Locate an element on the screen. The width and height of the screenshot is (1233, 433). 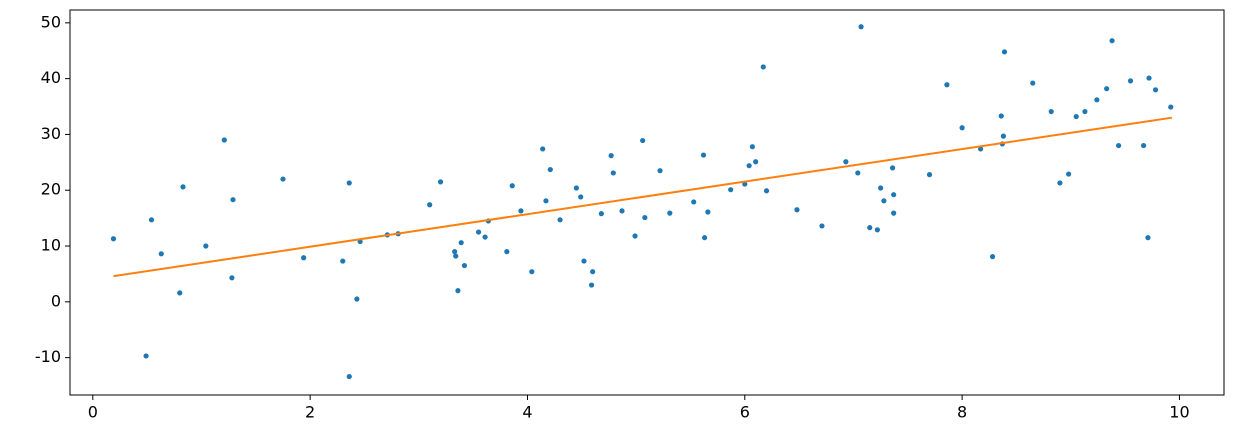
y-tick-label: 0 is located at coordinates (56, 300).